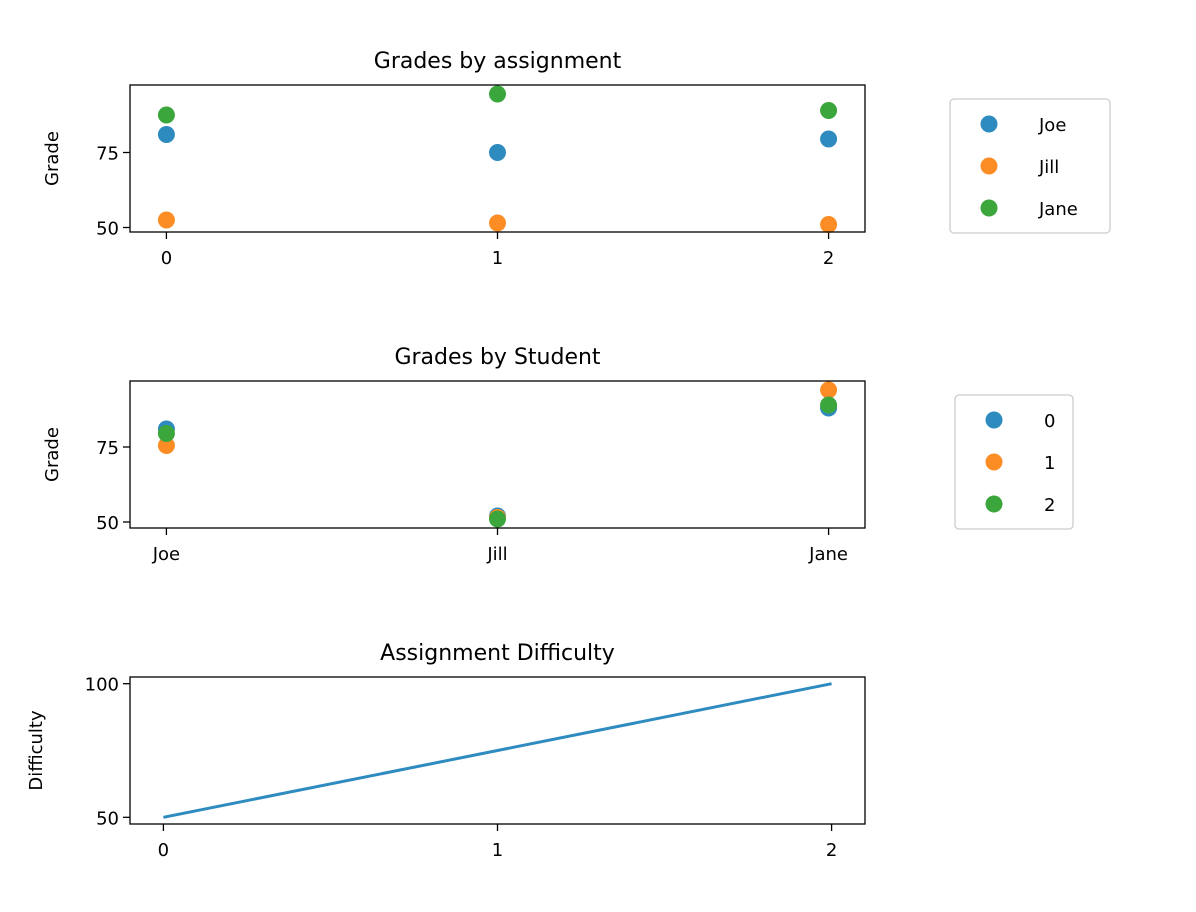 Image resolution: width=1196 pixels, height=912 pixels. I want to click on x-tick-label: Jane, so click(828, 554).